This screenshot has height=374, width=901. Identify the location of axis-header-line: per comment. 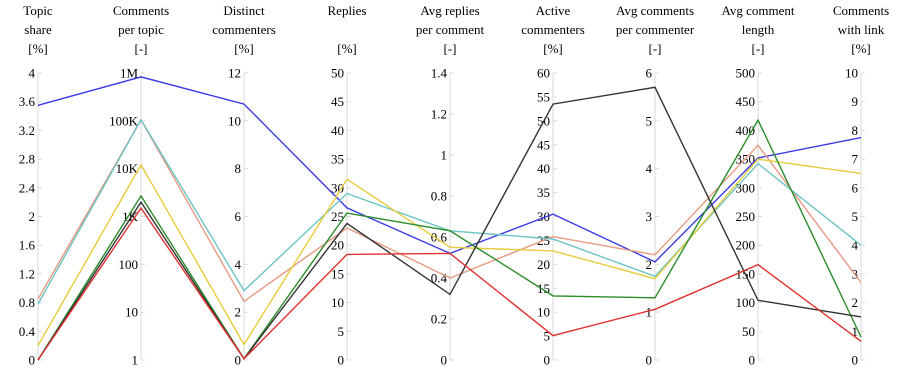
(450, 29).